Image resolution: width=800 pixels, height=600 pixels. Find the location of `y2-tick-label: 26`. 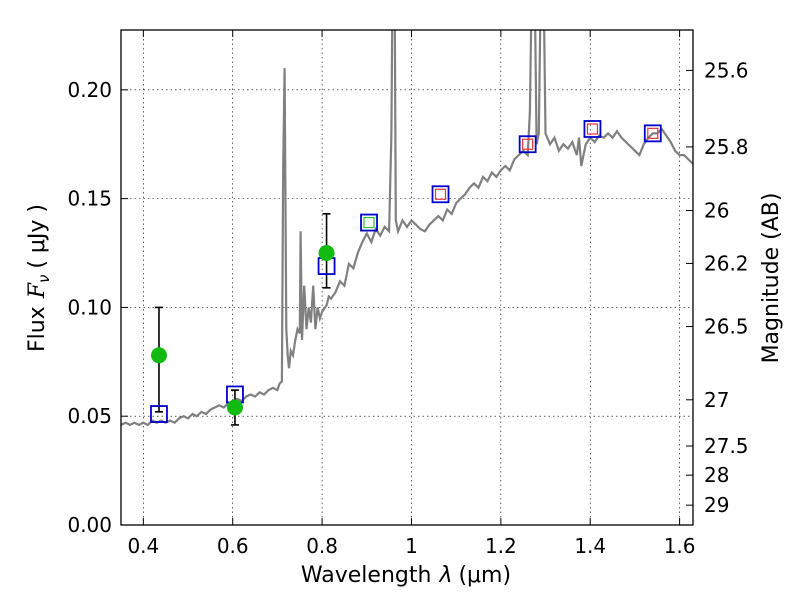

y2-tick-label: 26 is located at coordinates (716, 210).